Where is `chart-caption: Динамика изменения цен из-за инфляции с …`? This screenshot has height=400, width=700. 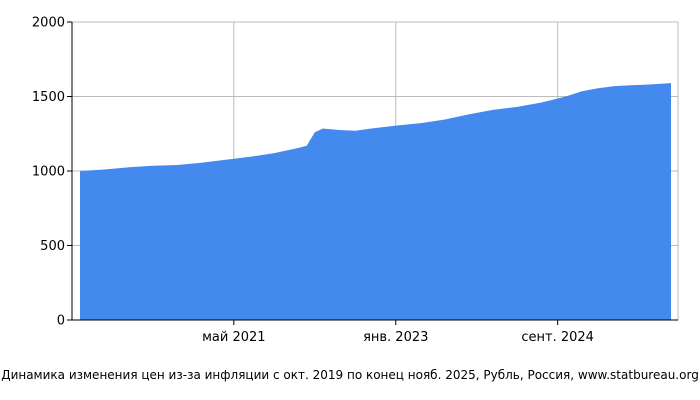
chart-caption: Динамика изменения цен из-за инфляции с … is located at coordinates (350, 375).